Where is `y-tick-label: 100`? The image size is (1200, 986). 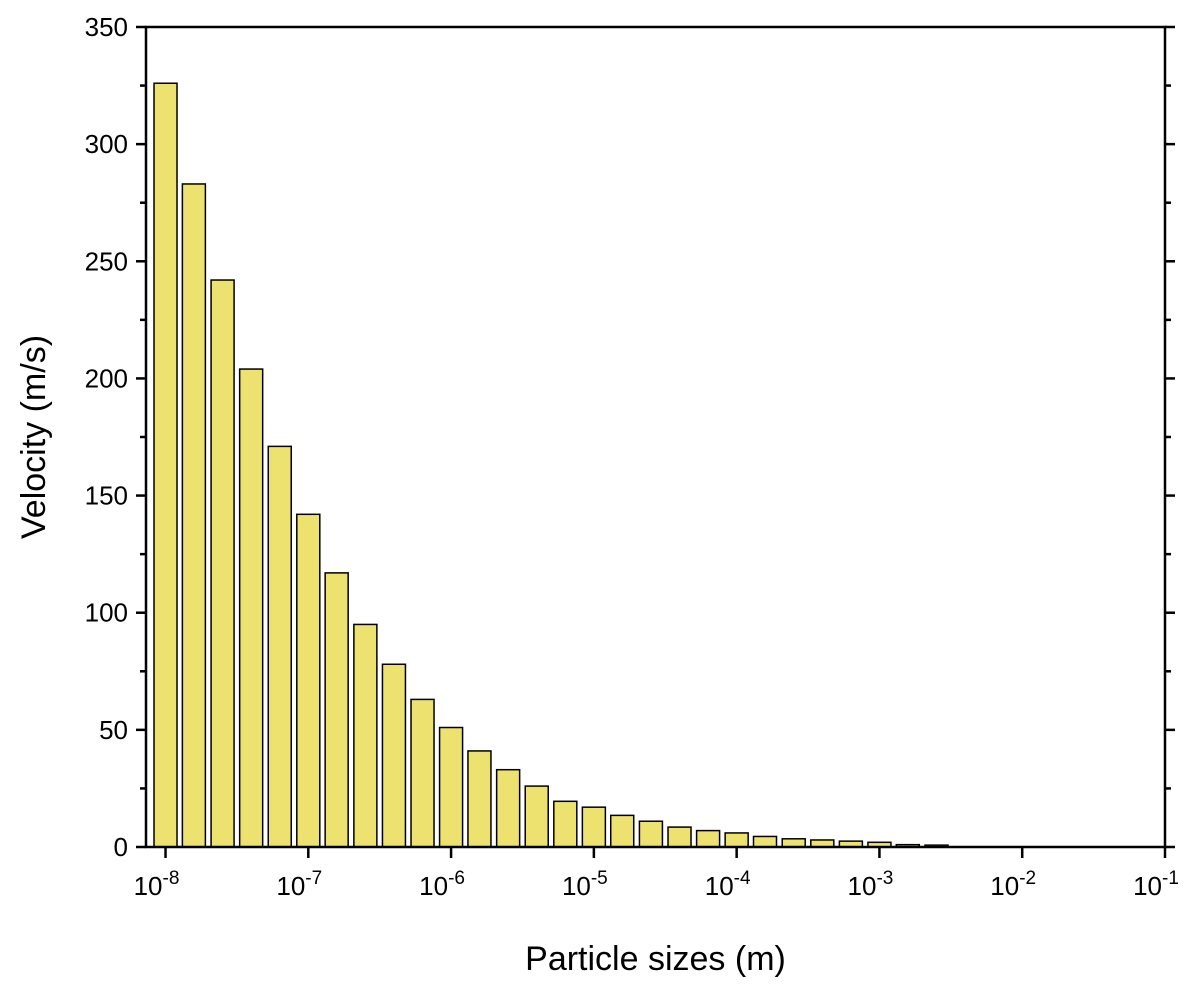 y-tick-label: 100 is located at coordinates (106, 613).